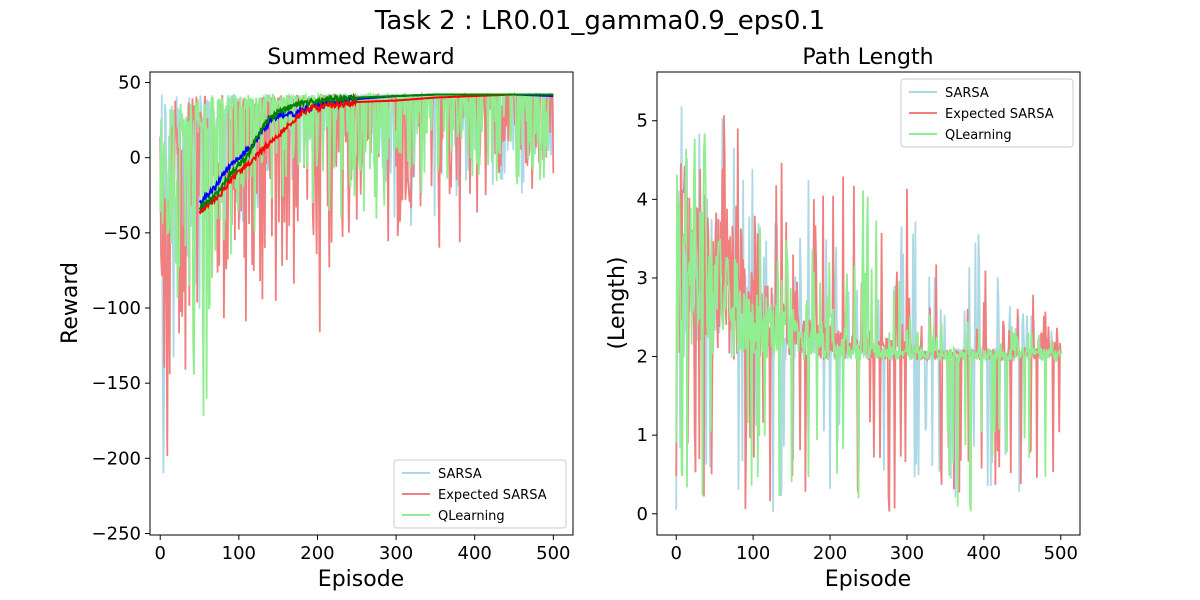 This screenshot has height=600, width=1200. What do you see at coordinates (116, 308) in the screenshot?
I see `y-tick-label: −100` at bounding box center [116, 308].